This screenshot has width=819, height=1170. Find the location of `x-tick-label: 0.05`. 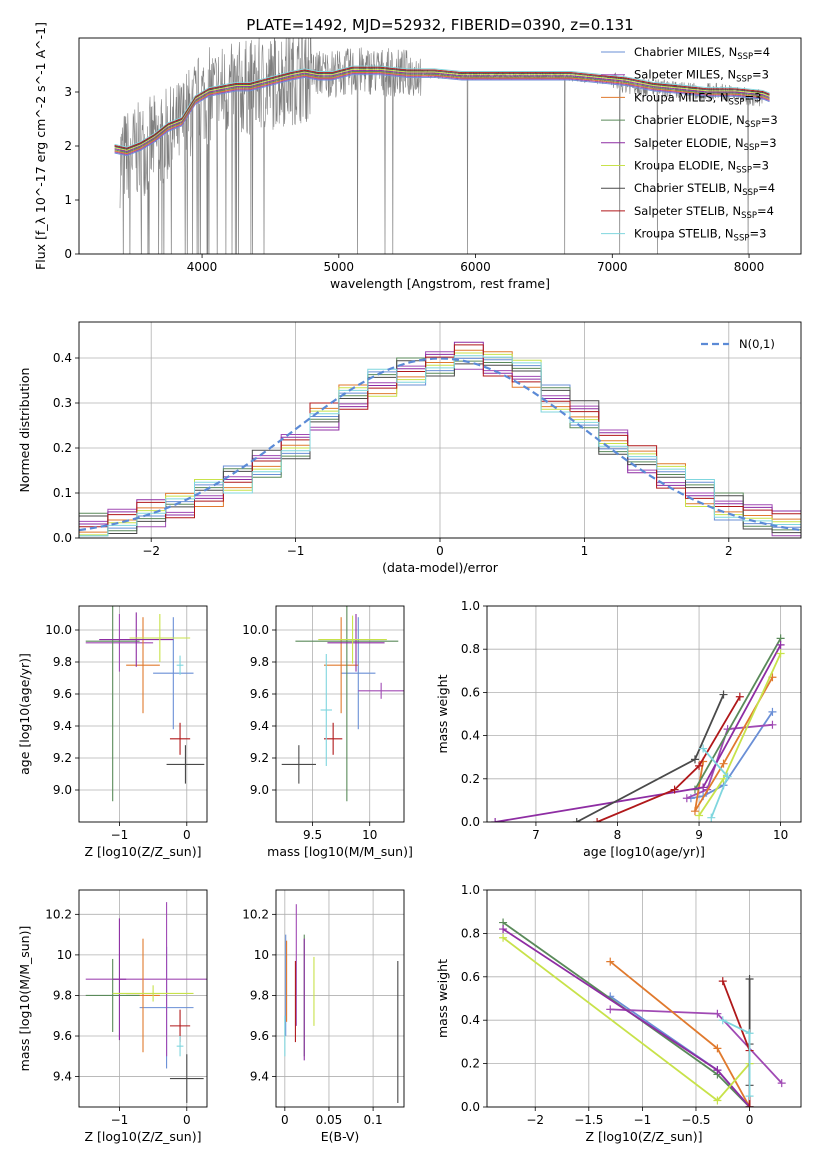

x-tick-label: 0.05 is located at coordinates (329, 1120).